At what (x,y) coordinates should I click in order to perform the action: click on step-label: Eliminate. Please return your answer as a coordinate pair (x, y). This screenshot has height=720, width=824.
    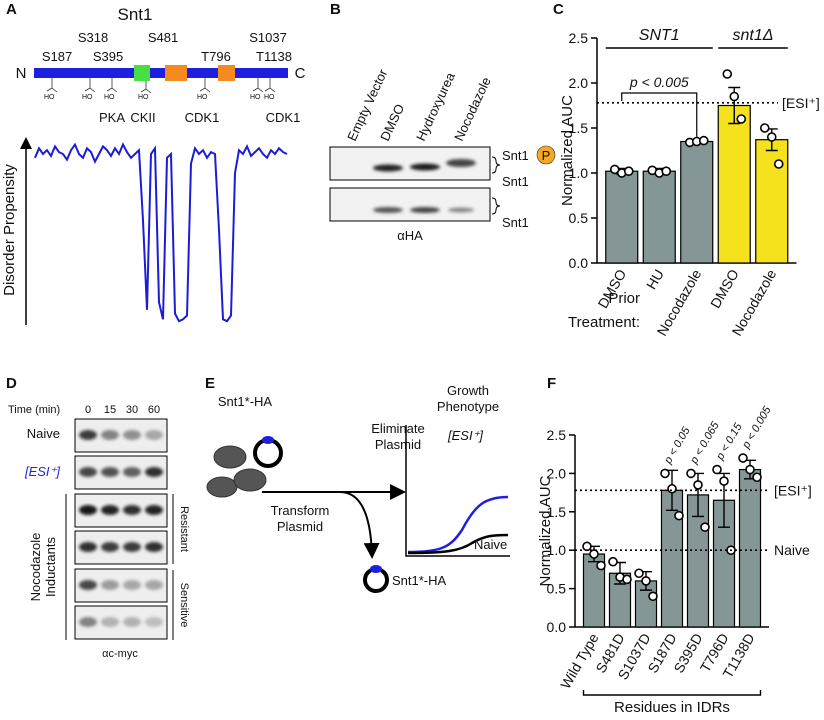
    Looking at the image, I should click on (397, 428).